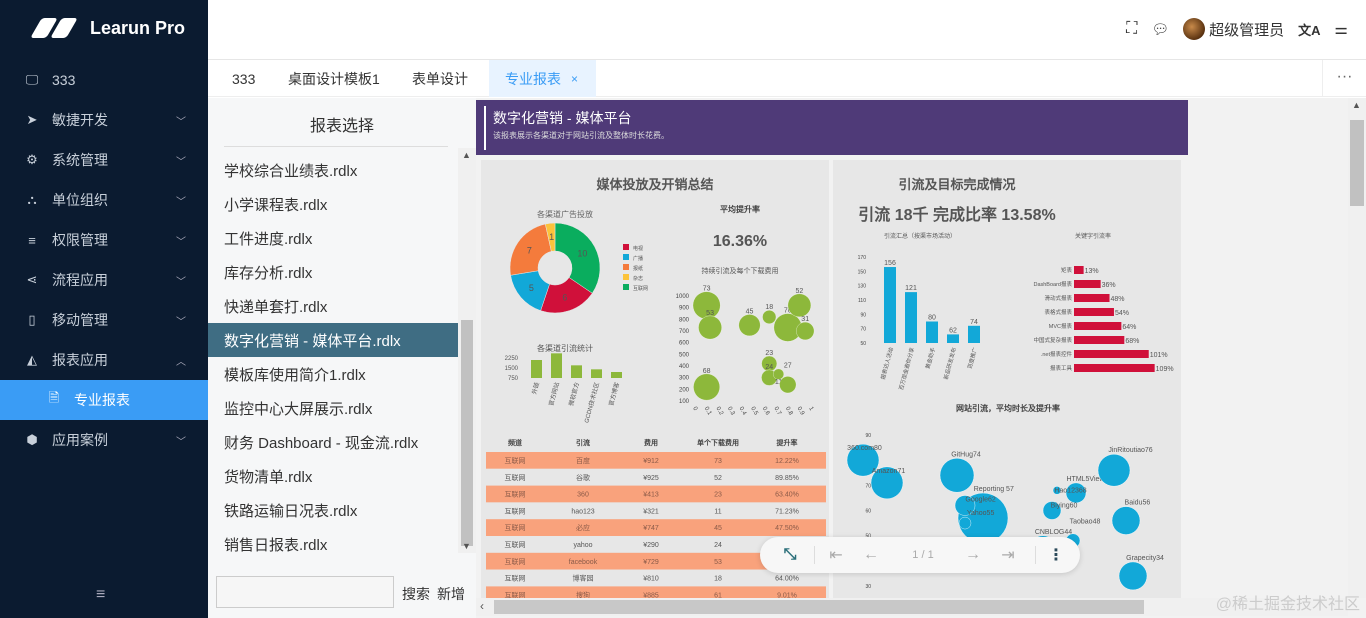  I want to click on tab-professional-report: 专业报表 ×, so click(542, 78).